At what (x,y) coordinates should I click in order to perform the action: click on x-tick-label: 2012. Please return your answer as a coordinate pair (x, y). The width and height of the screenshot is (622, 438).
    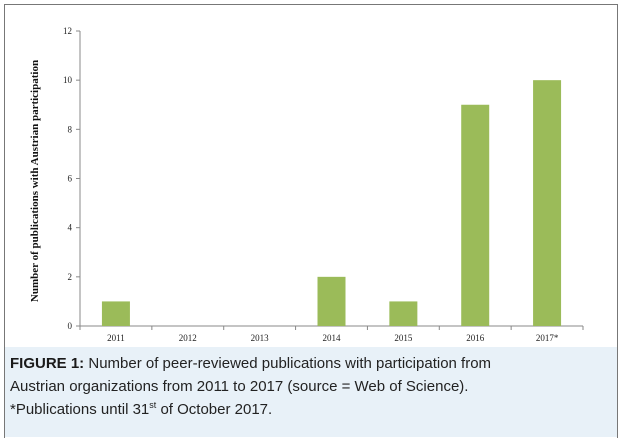
    Looking at the image, I should click on (188, 338).